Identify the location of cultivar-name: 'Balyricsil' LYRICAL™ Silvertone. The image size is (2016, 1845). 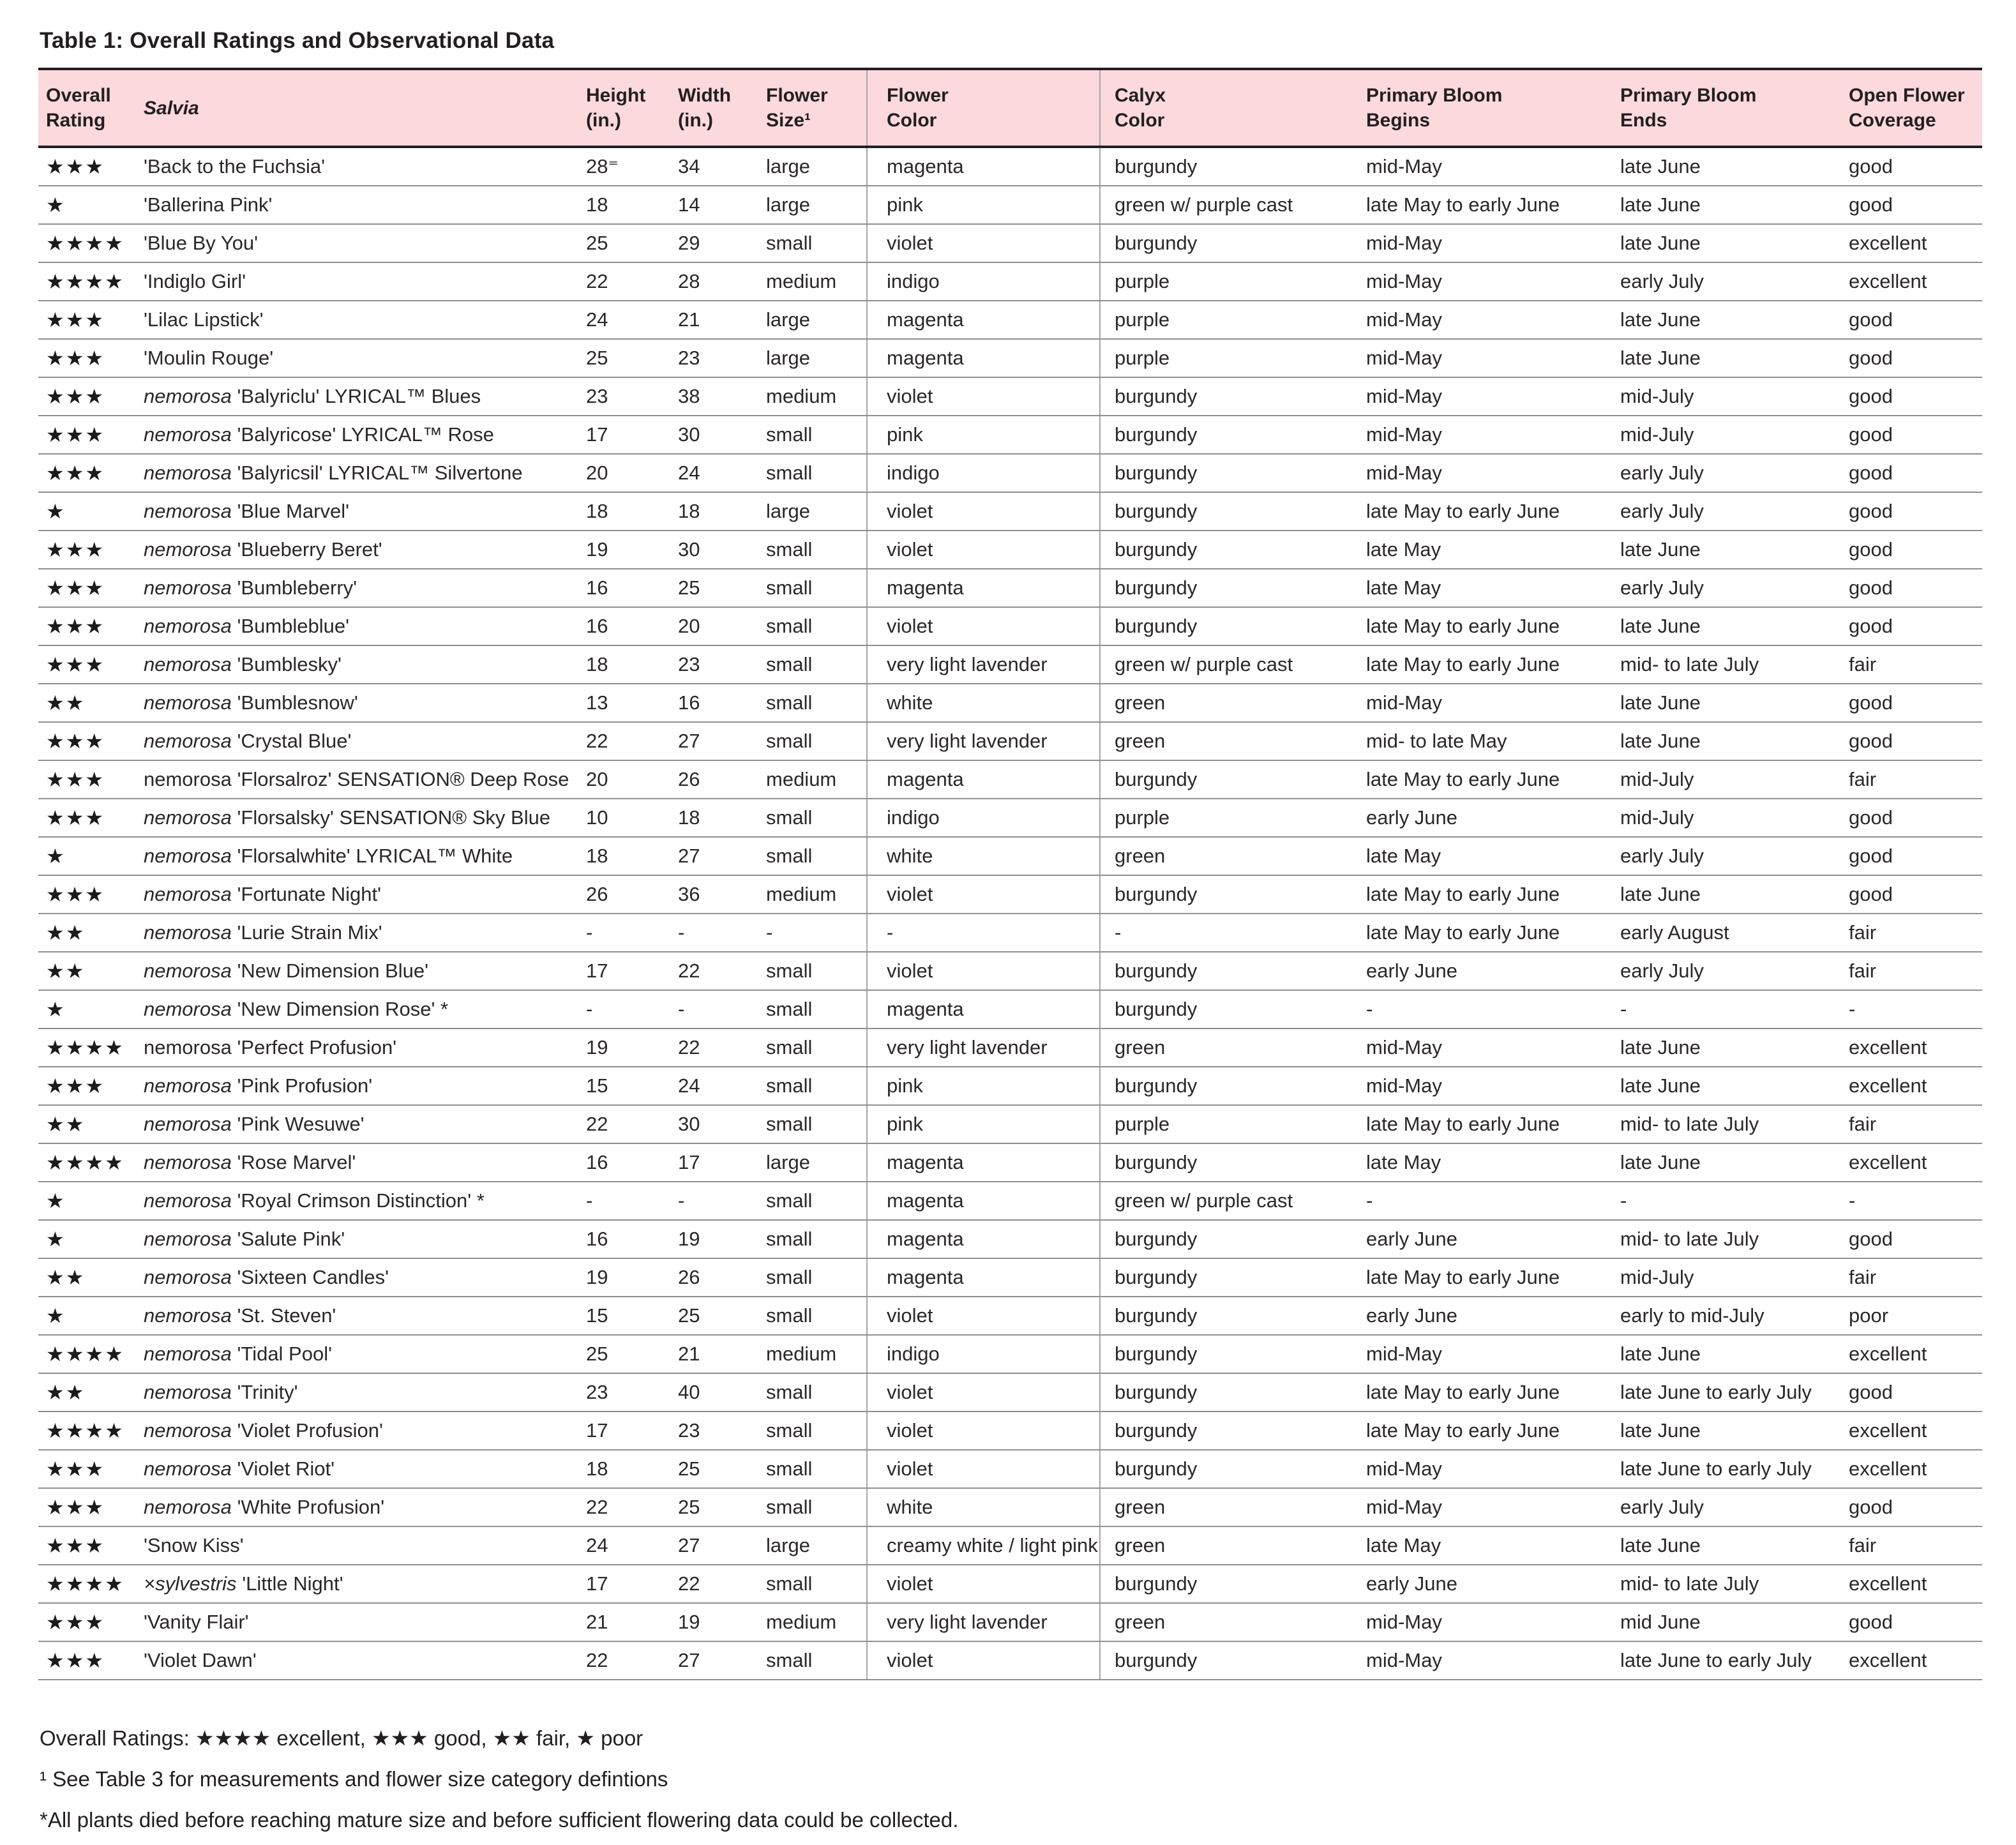
(380, 473).